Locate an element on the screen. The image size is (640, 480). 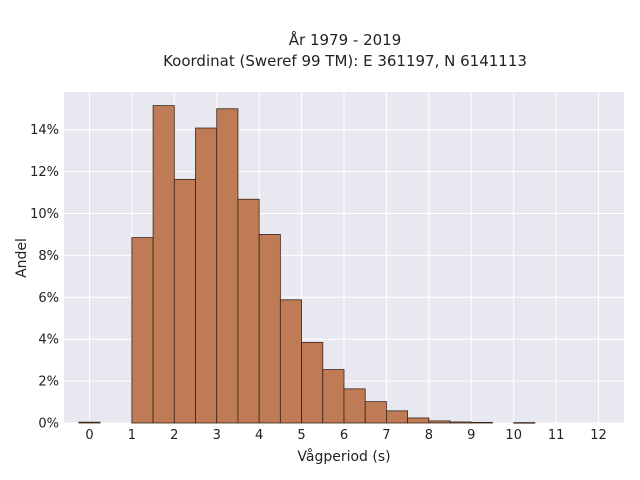
y-axis-label: Andel is located at coordinates (22, 258).